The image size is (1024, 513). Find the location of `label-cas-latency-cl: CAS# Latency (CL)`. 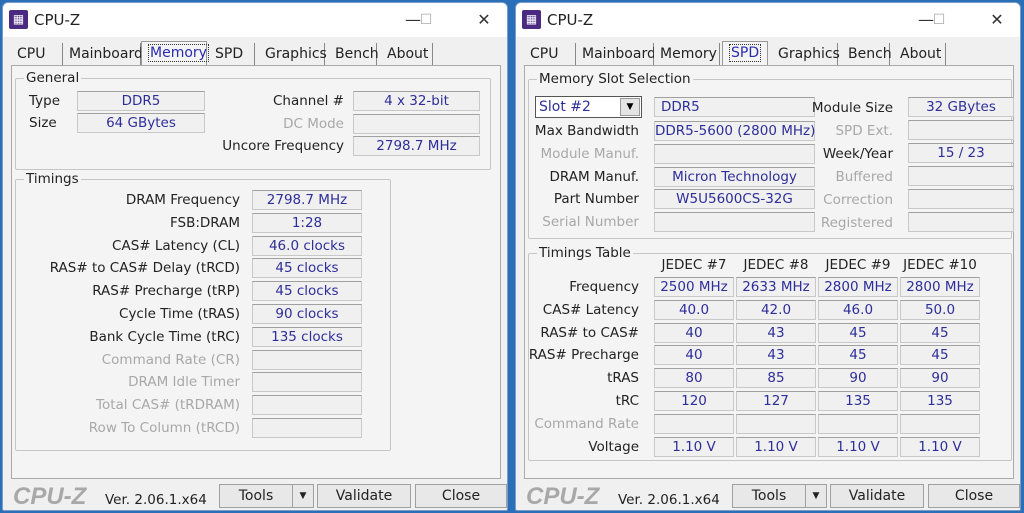

label-cas-latency-cl: CAS# Latency (CL) is located at coordinates (176, 245).